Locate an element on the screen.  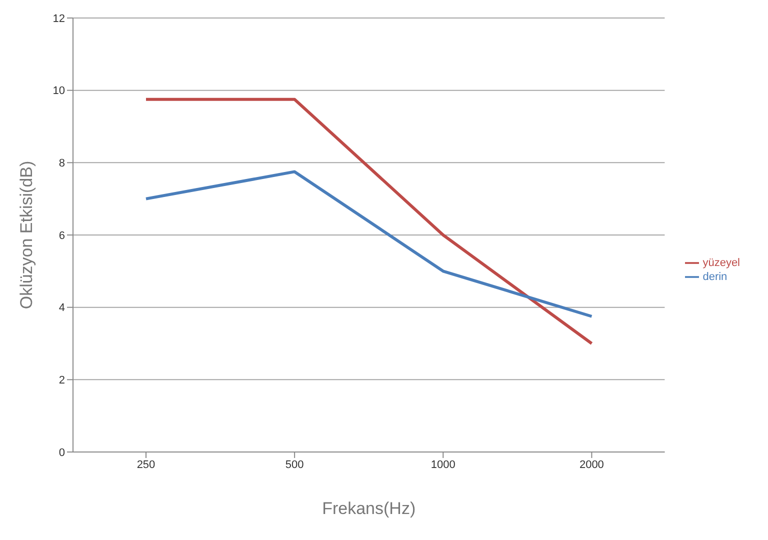
y-tick-label: 8 is located at coordinates (61, 164).